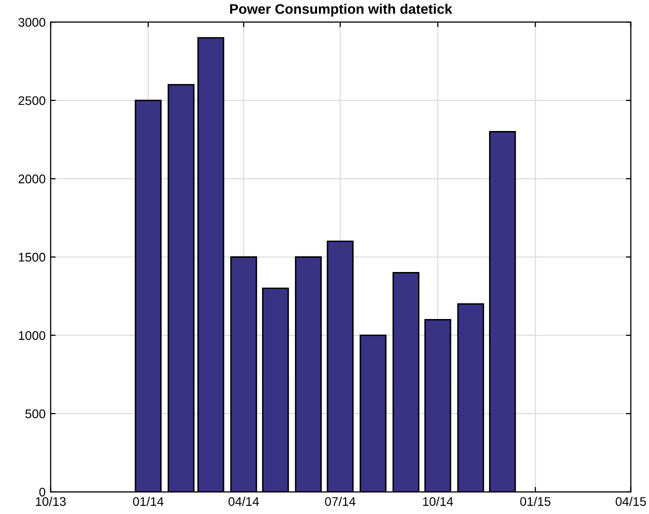 Image resolution: width=649 pixels, height=514 pixels. Describe the element at coordinates (32, 257) in the screenshot. I see `y-tick-label: 1500` at that location.